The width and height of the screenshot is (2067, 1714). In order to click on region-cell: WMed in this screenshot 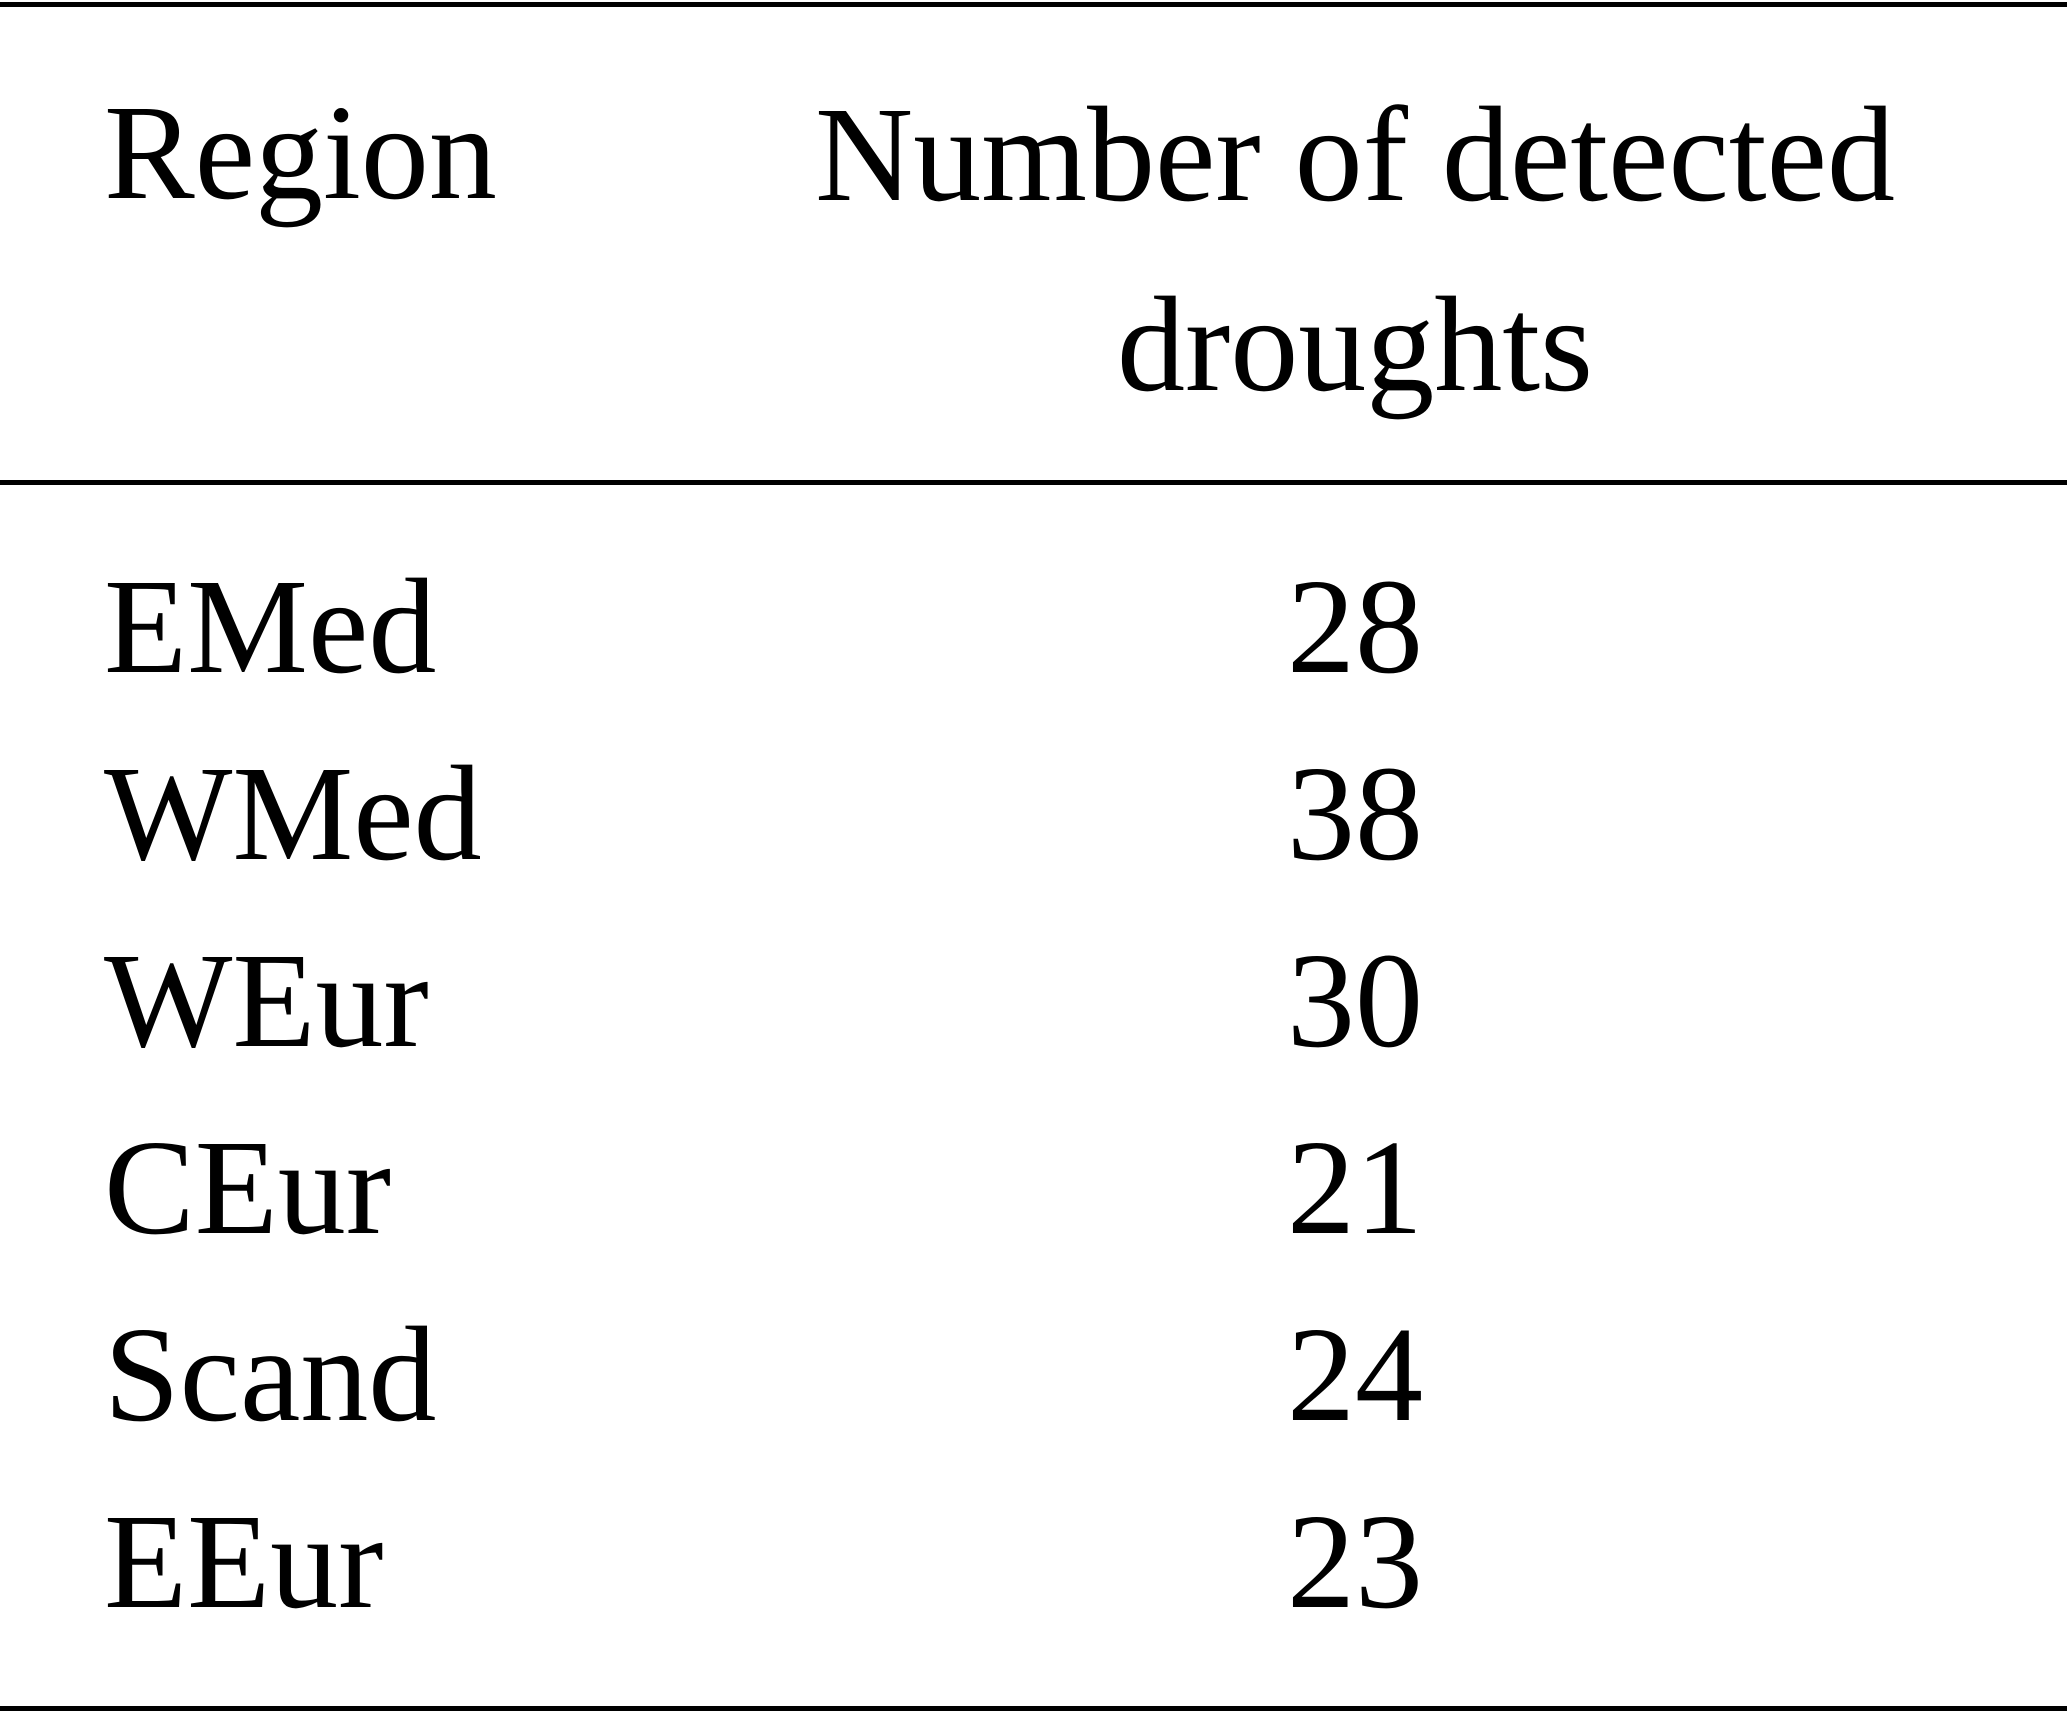, I will do `click(293, 814)`.